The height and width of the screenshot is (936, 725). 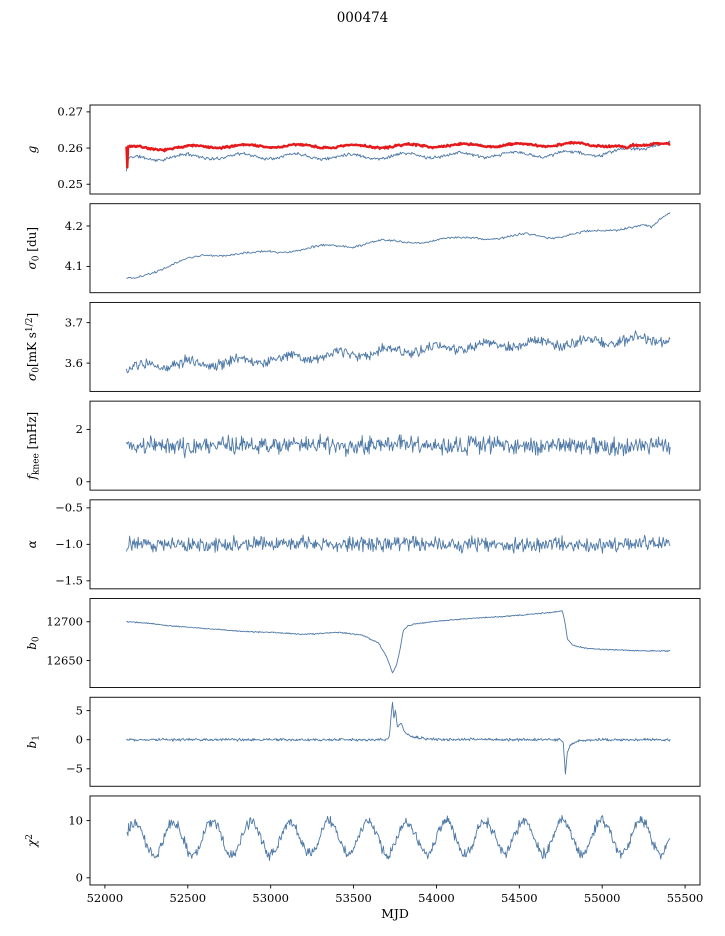 What do you see at coordinates (69, 544) in the screenshot?
I see `y-tick-label: −1.0` at bounding box center [69, 544].